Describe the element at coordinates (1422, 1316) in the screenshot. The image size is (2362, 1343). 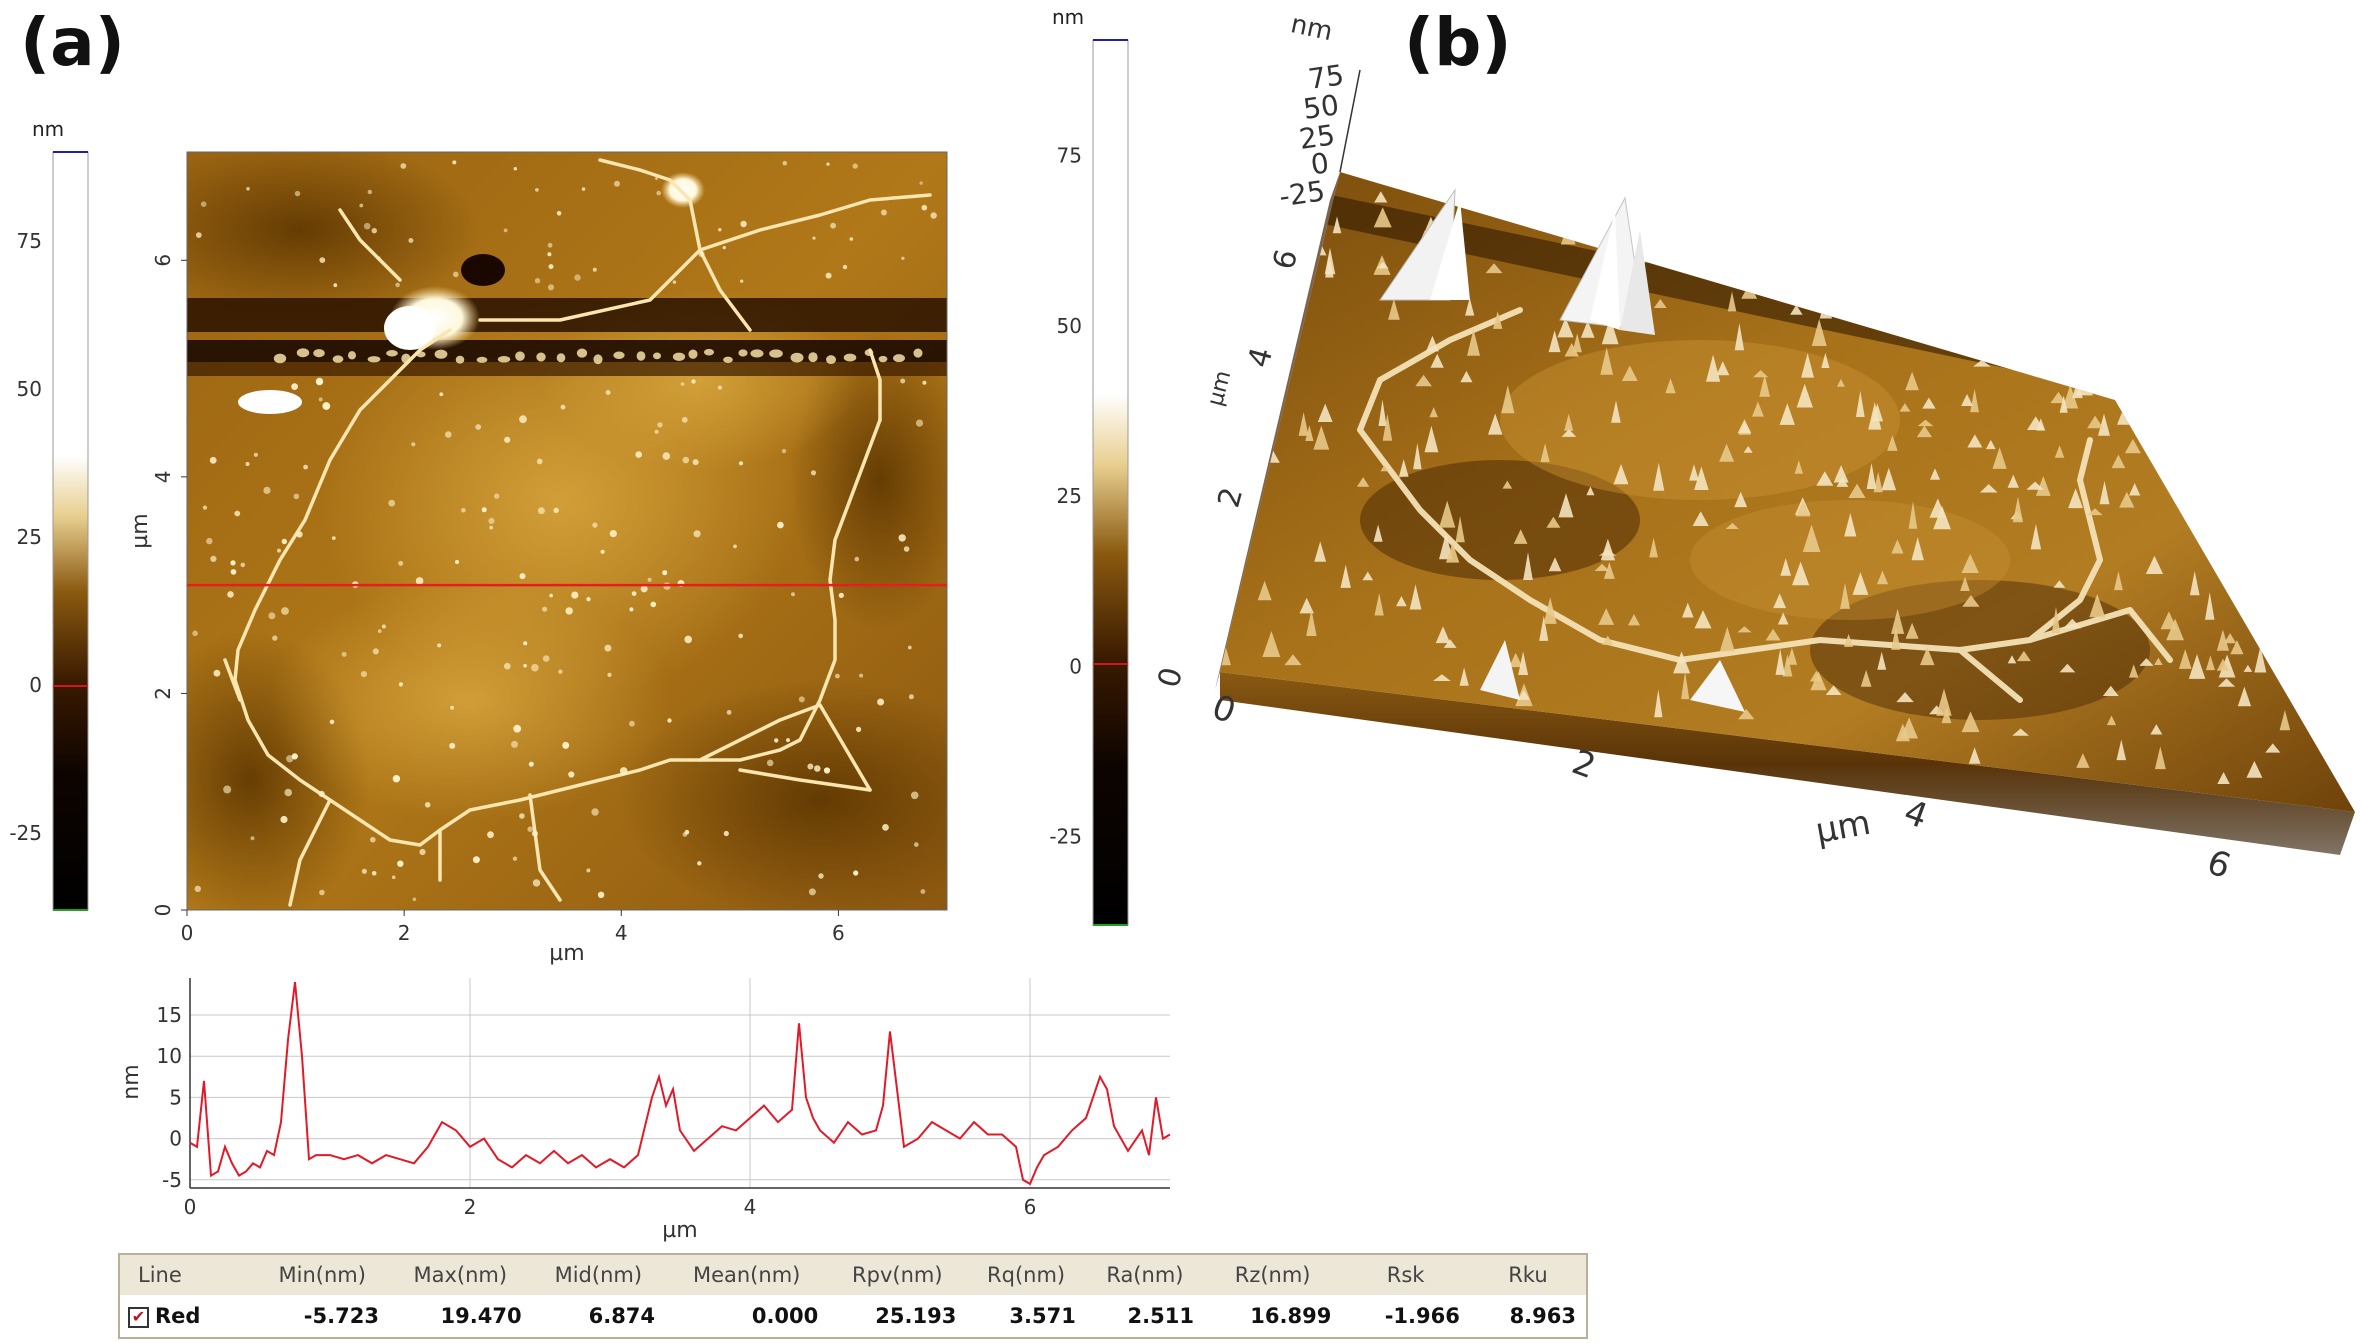
I see `stats-value-cell: -1.966` at that location.